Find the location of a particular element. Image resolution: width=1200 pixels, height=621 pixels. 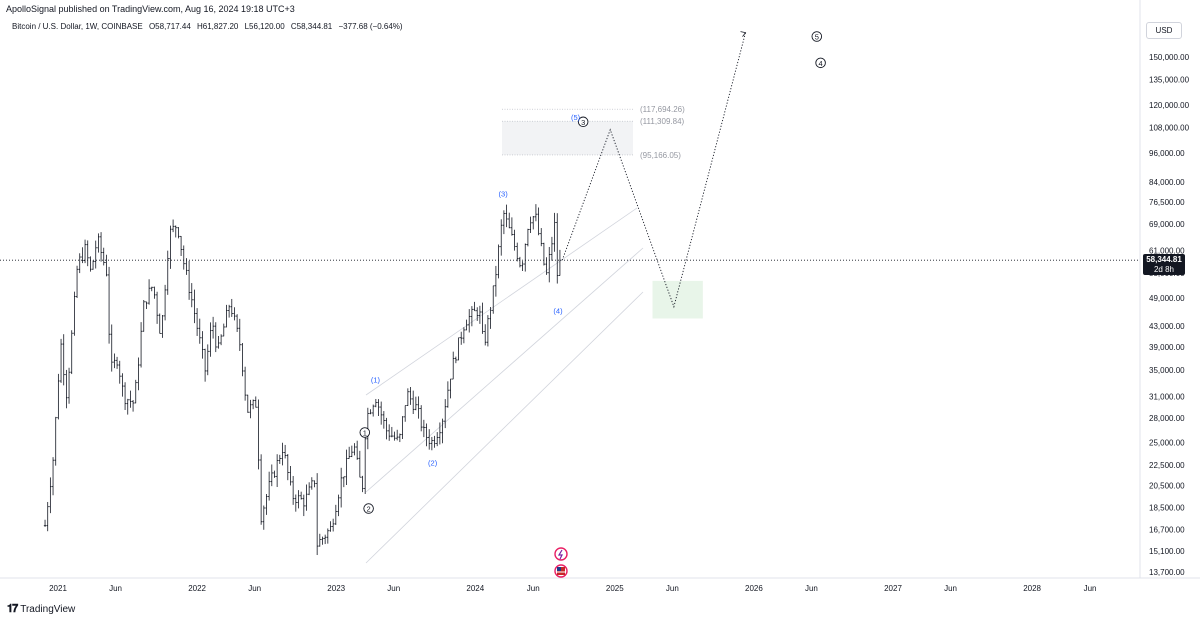

price-tick-label: 135,000.00 is located at coordinates (1169, 80).